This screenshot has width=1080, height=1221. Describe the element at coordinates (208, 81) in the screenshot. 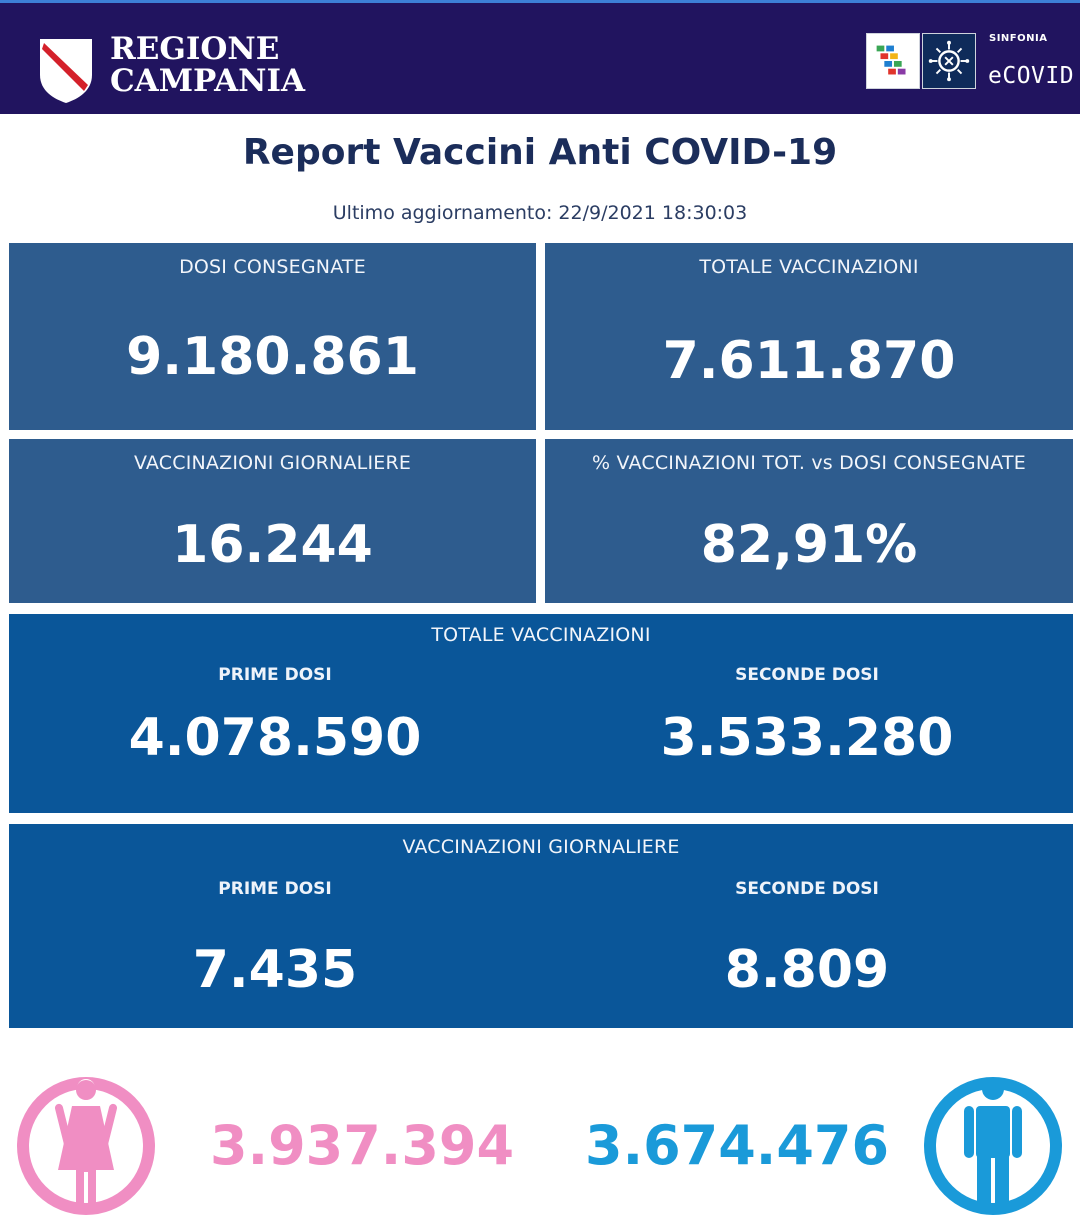

I see `region-name-line2: CAMPANIA` at that location.